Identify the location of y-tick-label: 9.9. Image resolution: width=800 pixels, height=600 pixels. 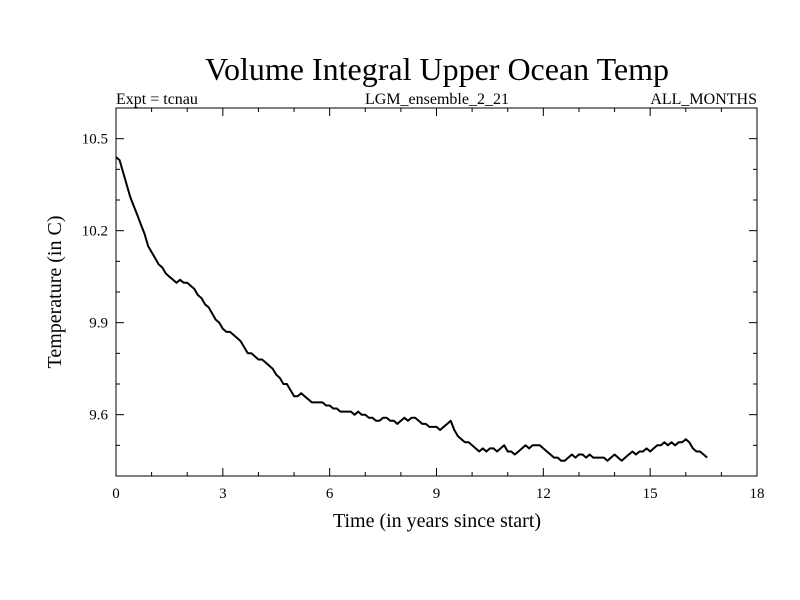
(98, 324).